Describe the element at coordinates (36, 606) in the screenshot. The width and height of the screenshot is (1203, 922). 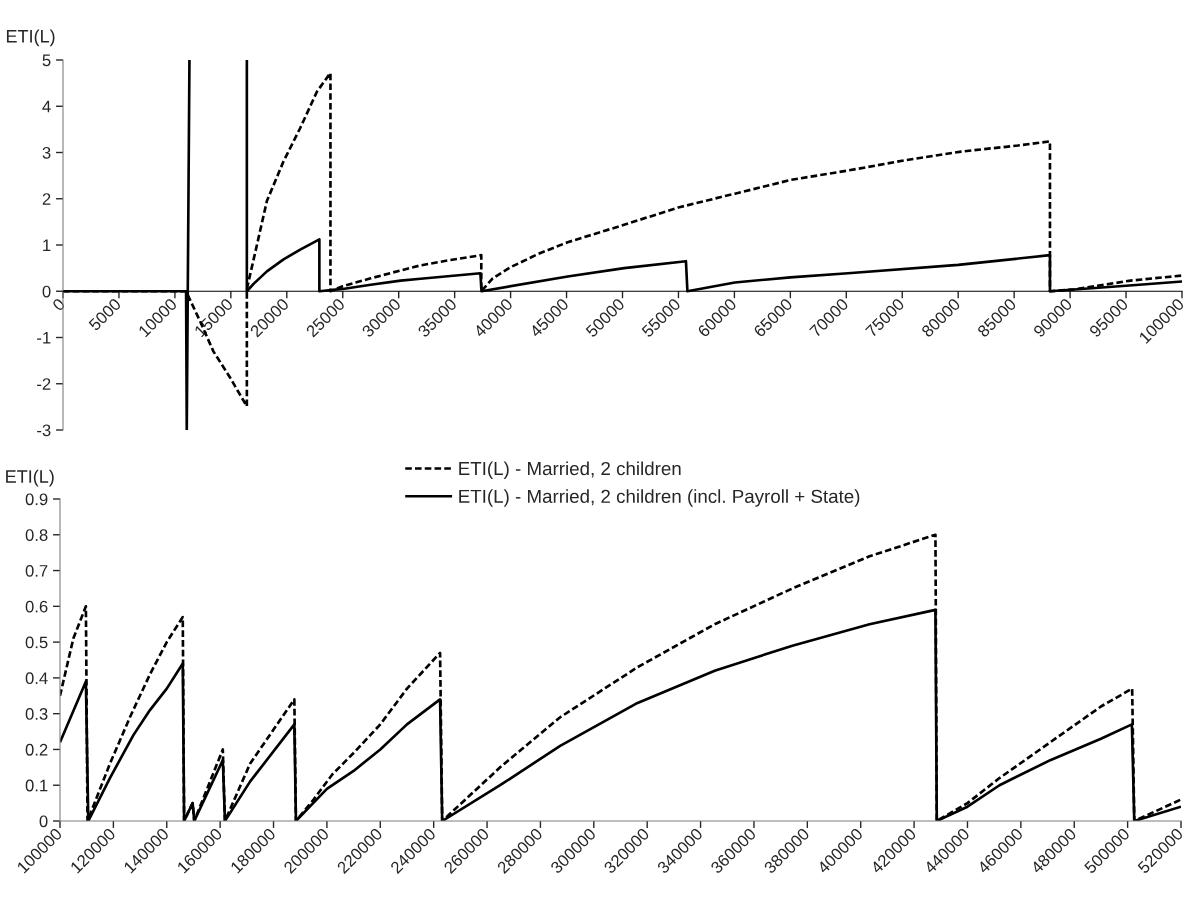
I see `y-tick-label: 0.6` at that location.